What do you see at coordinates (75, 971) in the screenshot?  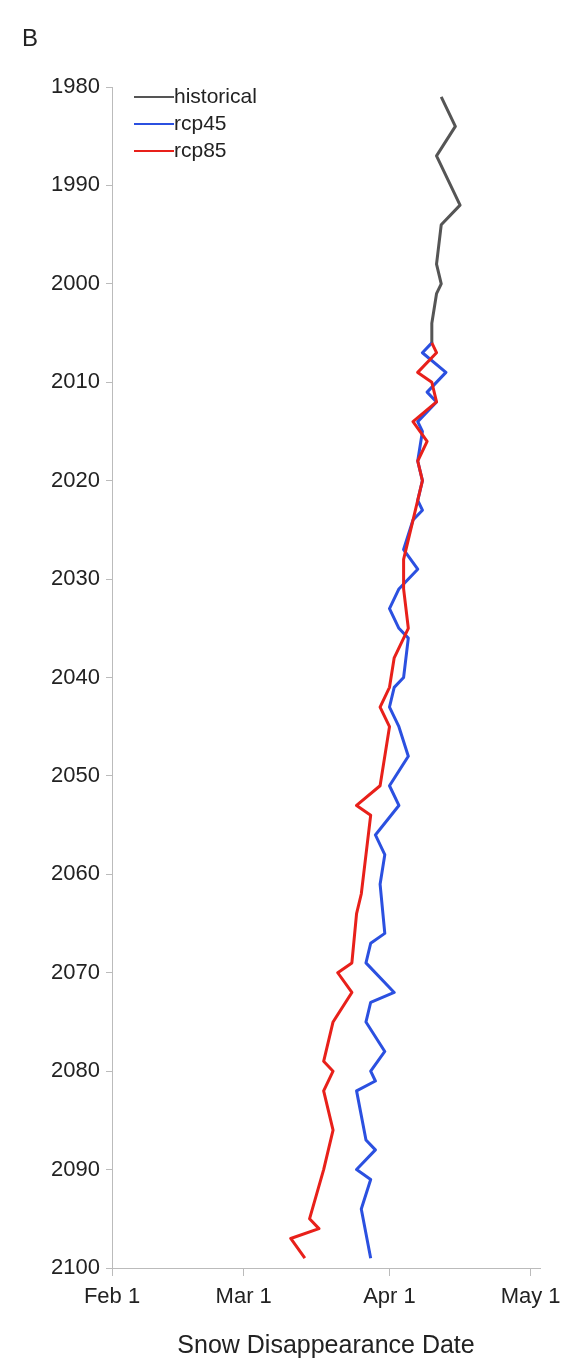 I see `y-tick-label: 2070` at bounding box center [75, 971].